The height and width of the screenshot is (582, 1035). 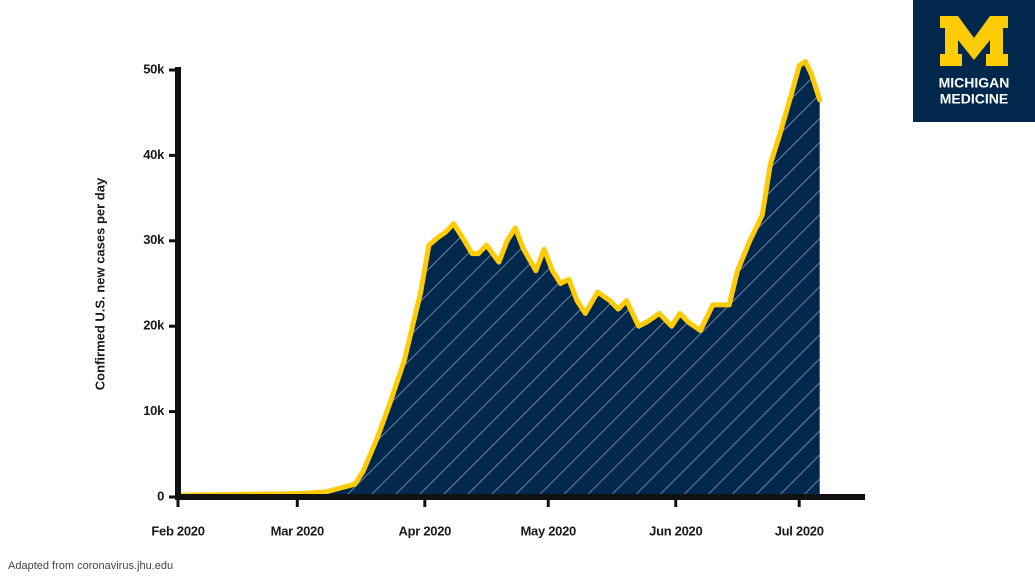 I want to click on y-axis-label: Confirmed U.S. new cases per day, so click(x=99, y=283).